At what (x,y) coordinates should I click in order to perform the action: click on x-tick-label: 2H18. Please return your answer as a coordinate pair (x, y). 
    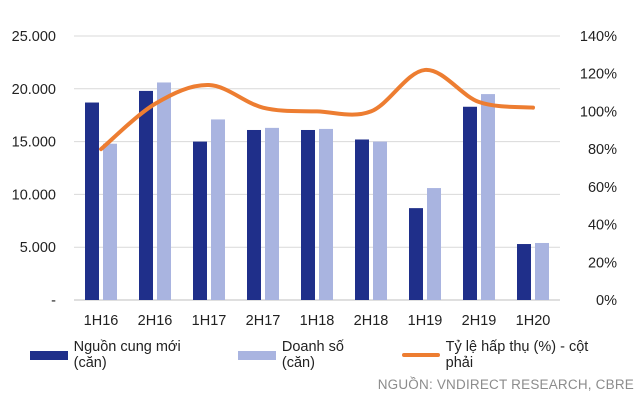
    Looking at the image, I should click on (371, 321).